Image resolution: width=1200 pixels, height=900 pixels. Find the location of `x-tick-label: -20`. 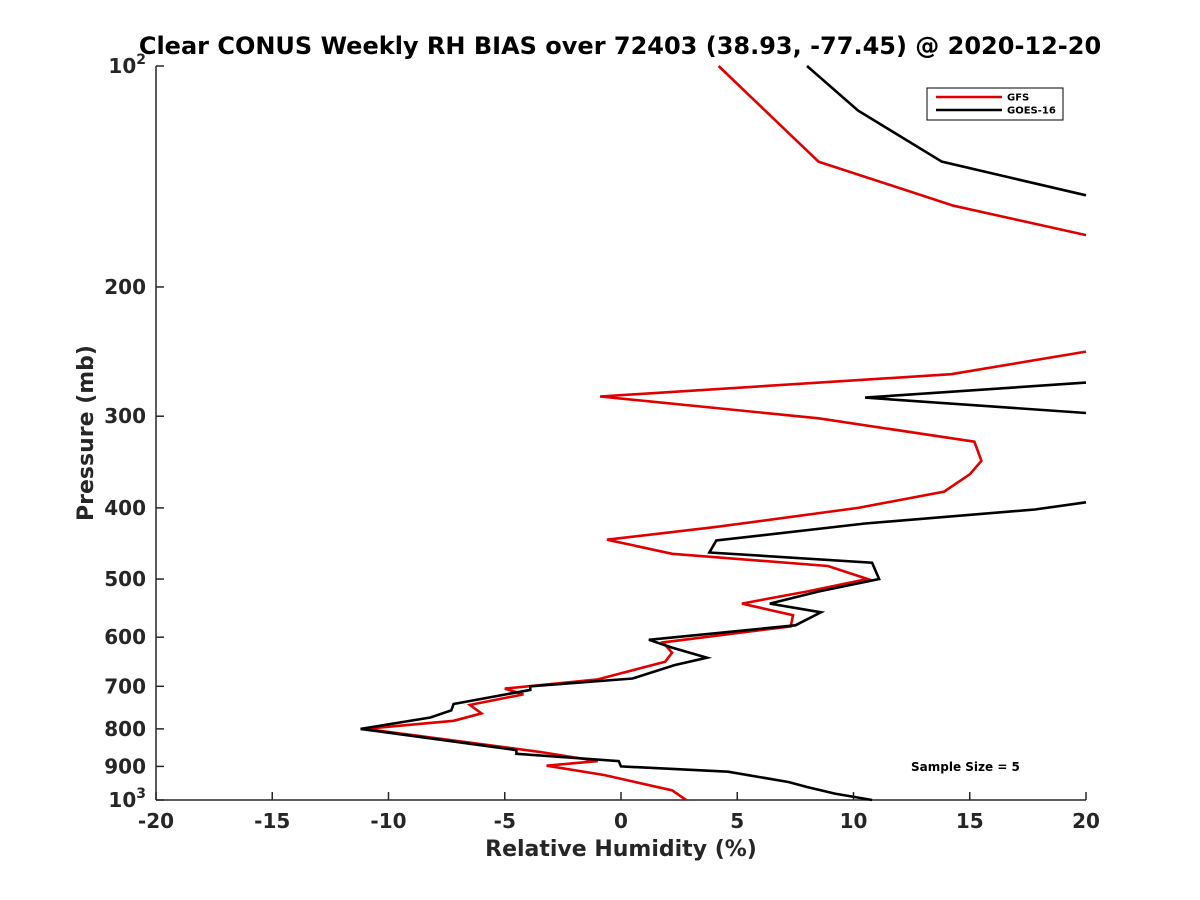

x-tick-label: -20 is located at coordinates (156, 821).